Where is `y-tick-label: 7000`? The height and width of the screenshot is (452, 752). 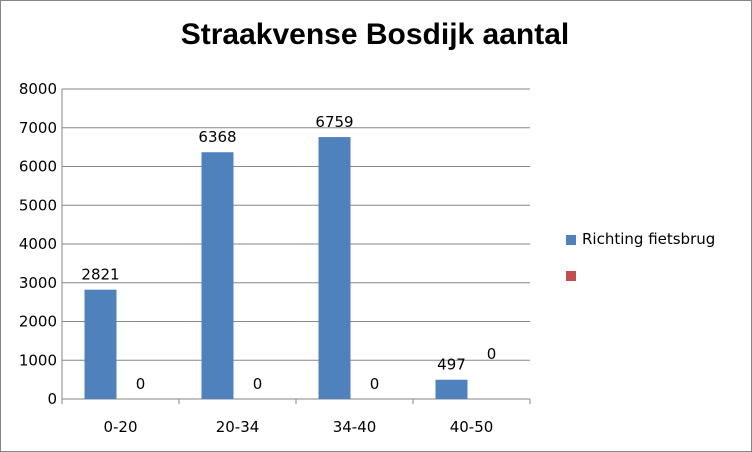 y-tick-label: 7000 is located at coordinates (38, 128).